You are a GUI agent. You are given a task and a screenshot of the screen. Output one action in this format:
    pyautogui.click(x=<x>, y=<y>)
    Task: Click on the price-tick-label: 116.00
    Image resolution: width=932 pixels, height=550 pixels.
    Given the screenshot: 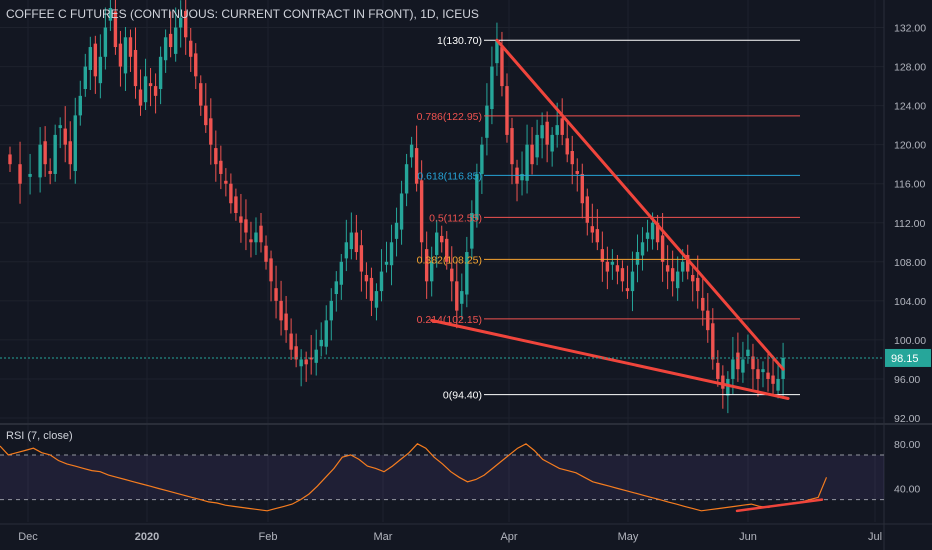 What is the action you would take?
    pyautogui.click(x=909, y=185)
    